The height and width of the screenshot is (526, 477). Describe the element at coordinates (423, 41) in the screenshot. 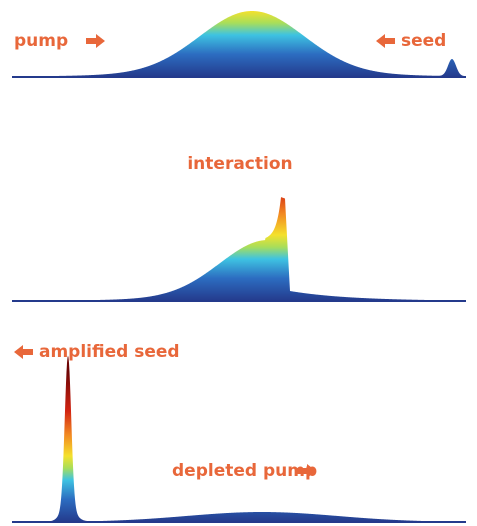

I see `seed-label: seed` at that location.